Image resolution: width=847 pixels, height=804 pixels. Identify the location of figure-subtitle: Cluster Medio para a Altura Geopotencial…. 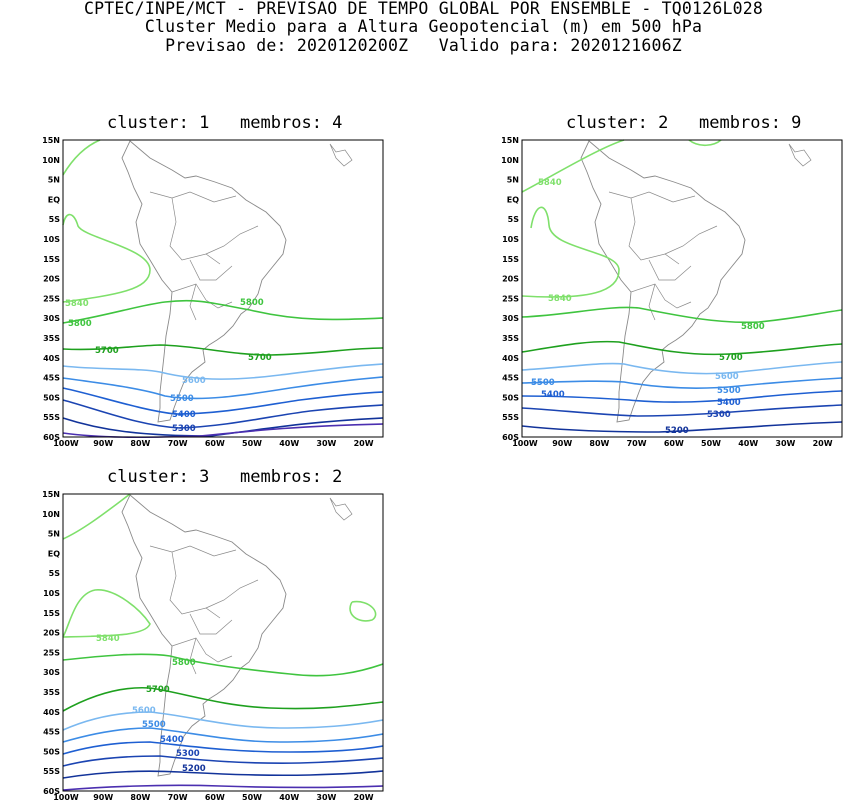
(423, 26).